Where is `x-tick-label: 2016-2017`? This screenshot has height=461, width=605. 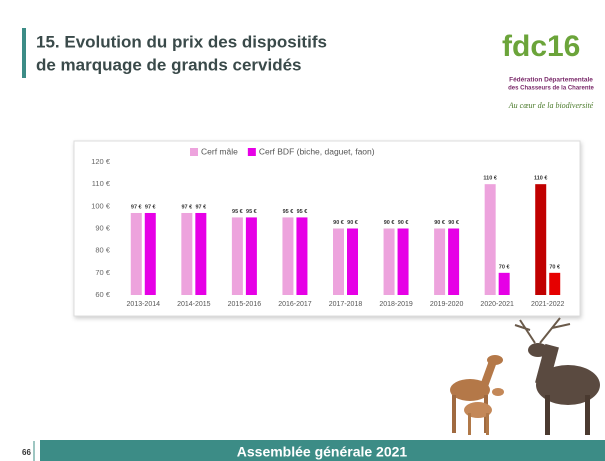 x-tick-label: 2016-2017 is located at coordinates (295, 304).